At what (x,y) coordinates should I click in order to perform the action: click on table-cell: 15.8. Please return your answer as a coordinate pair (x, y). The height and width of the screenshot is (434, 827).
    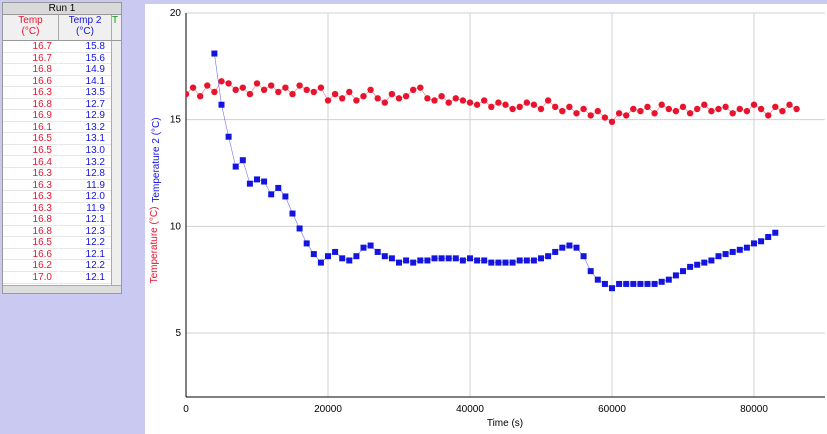
    Looking at the image, I should click on (85, 47).